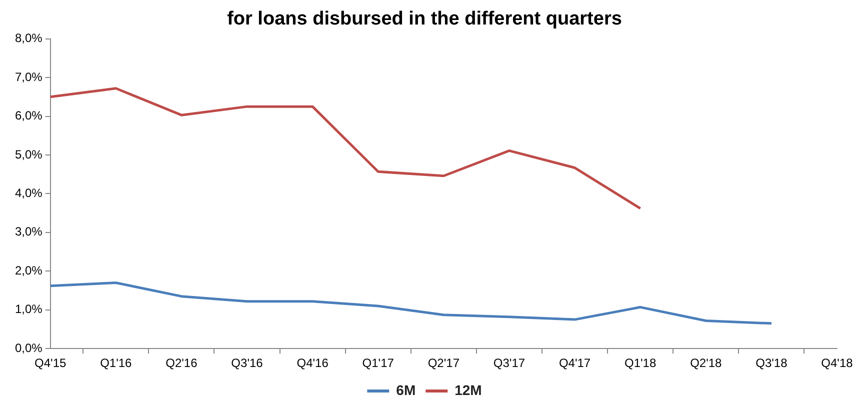  I want to click on x-tick-label: Q4'18, so click(837, 363).